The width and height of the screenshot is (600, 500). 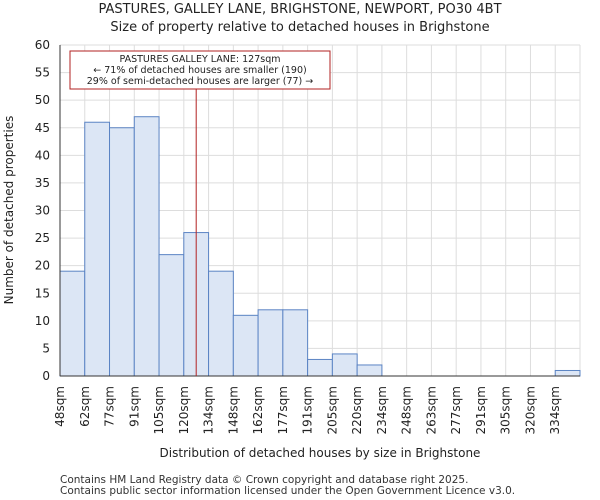 I want to click on x-tick-label: 305sqm, so click(x=506, y=410).